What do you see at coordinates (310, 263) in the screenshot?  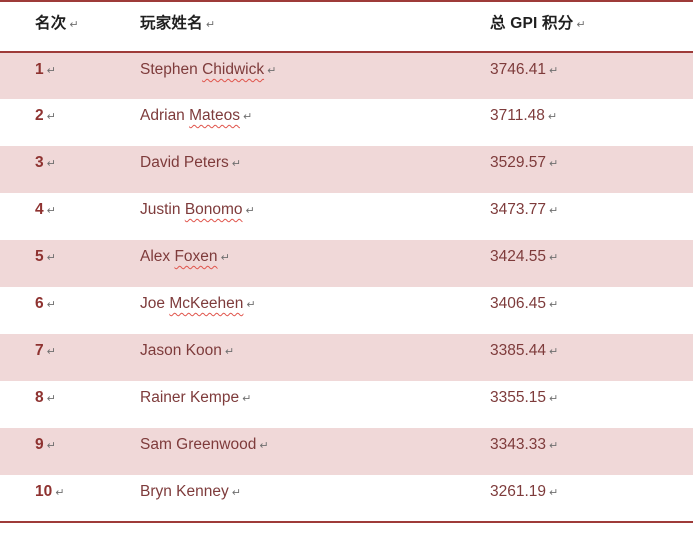 I see `player-name-cell: Alex Foxen ↵` at bounding box center [310, 263].